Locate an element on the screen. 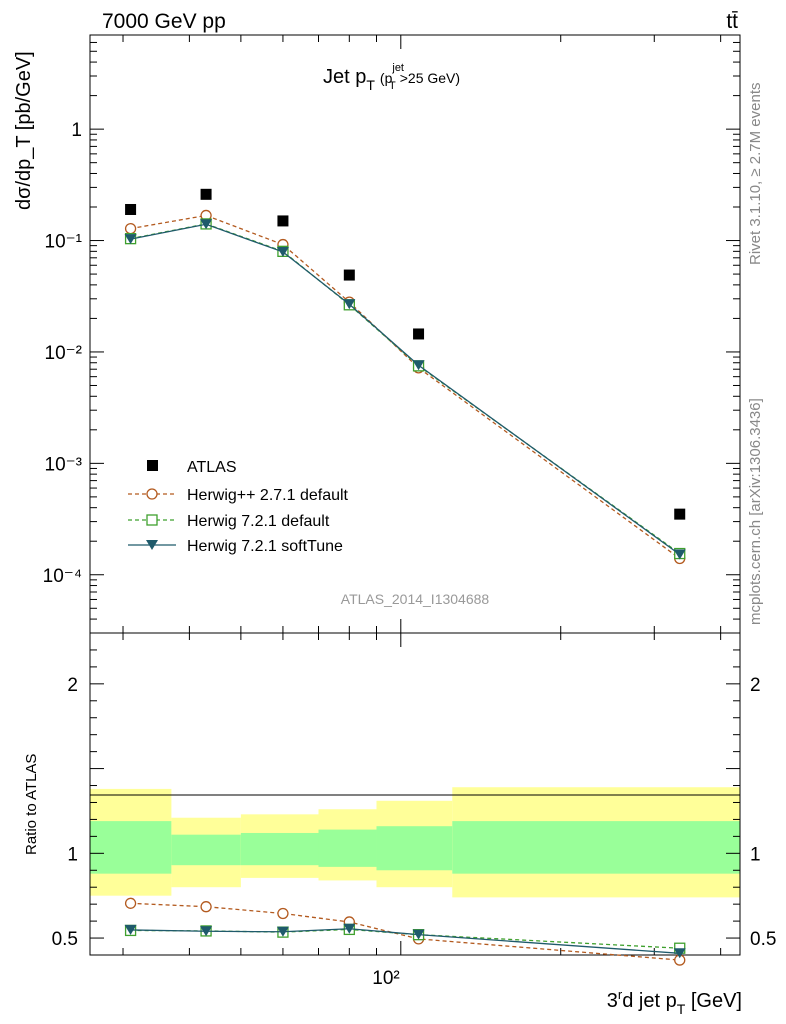 The height and width of the screenshot is (1024, 786). mcplots-label: mcplots.cern.ch [arXiv:1306.3436] is located at coordinates (755, 511).